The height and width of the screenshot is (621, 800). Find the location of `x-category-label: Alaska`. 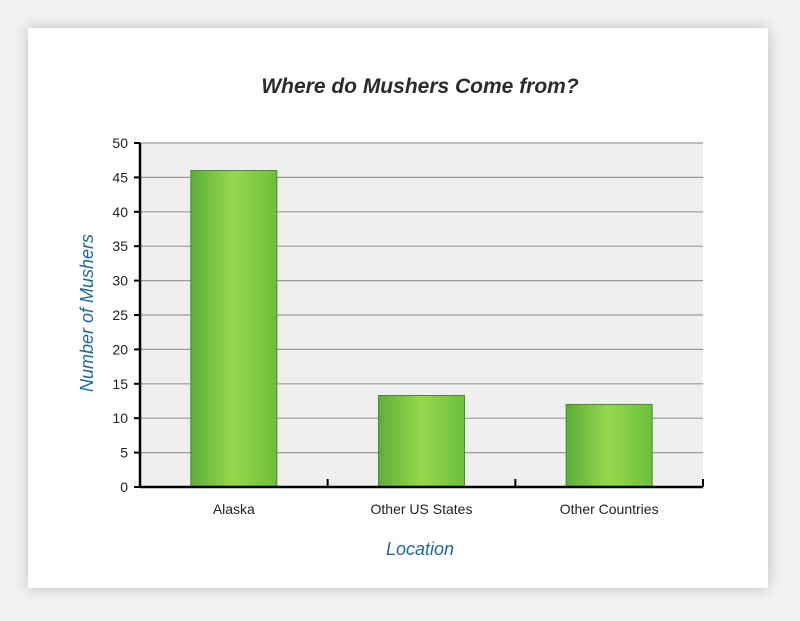

x-category-label: Alaska is located at coordinates (234, 509).